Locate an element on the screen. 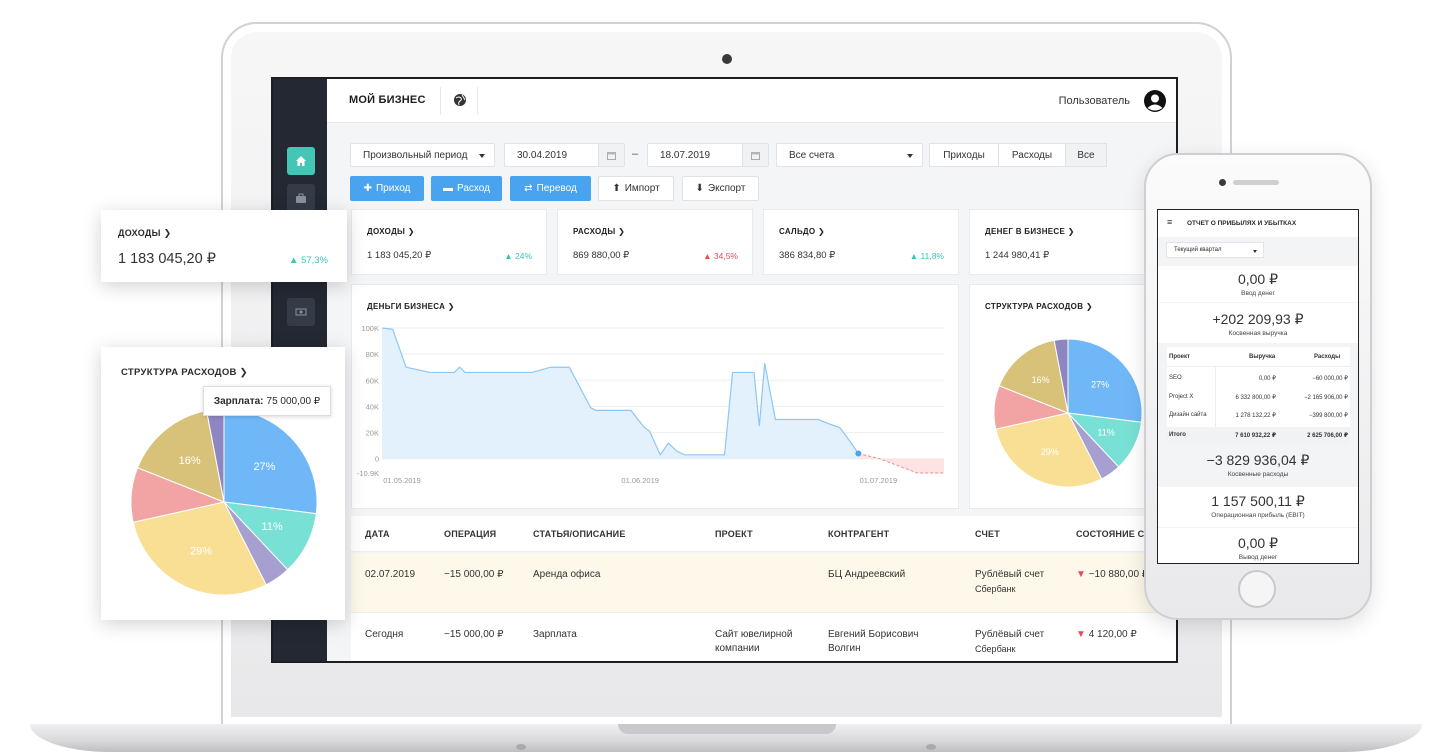 The width and height of the screenshot is (1440, 752). kpi-card-expense: РАСХОДЫ ❯ 869 880,00 ₽ ▲ 34,5% is located at coordinates (655, 242).